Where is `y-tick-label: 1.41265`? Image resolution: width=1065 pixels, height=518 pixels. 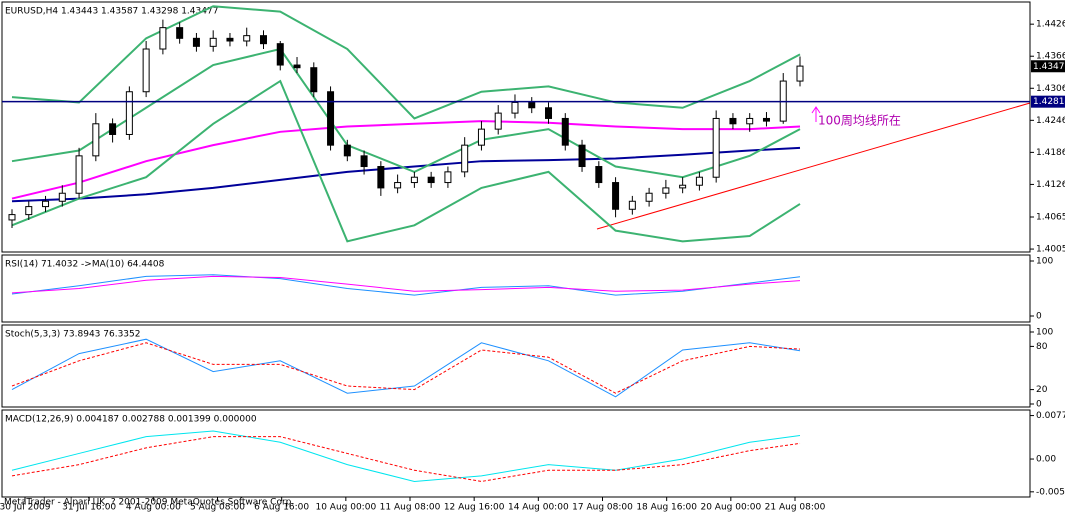 y-tick-label: 1.41265 is located at coordinates (1050, 185).